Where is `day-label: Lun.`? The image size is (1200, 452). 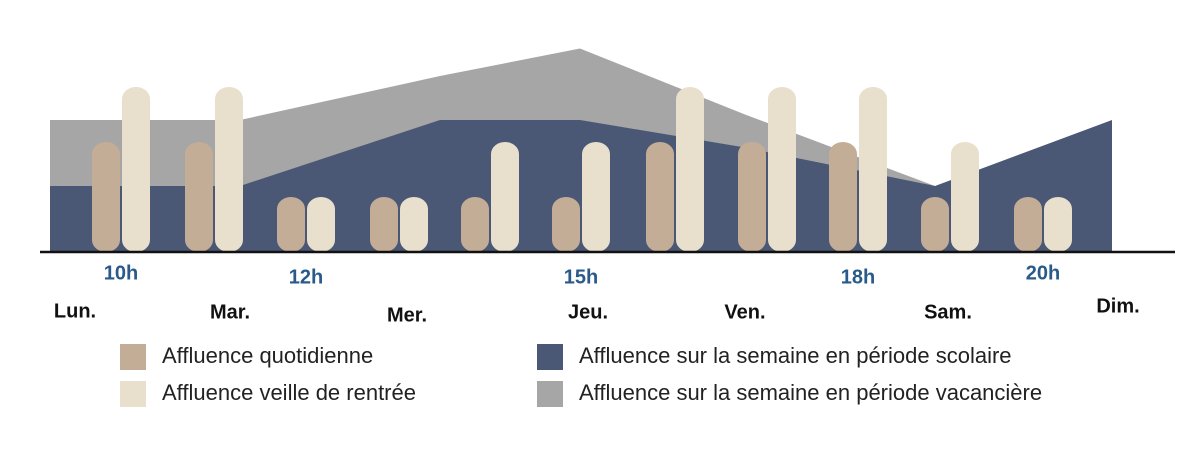
day-label: Lun. is located at coordinates (75, 311).